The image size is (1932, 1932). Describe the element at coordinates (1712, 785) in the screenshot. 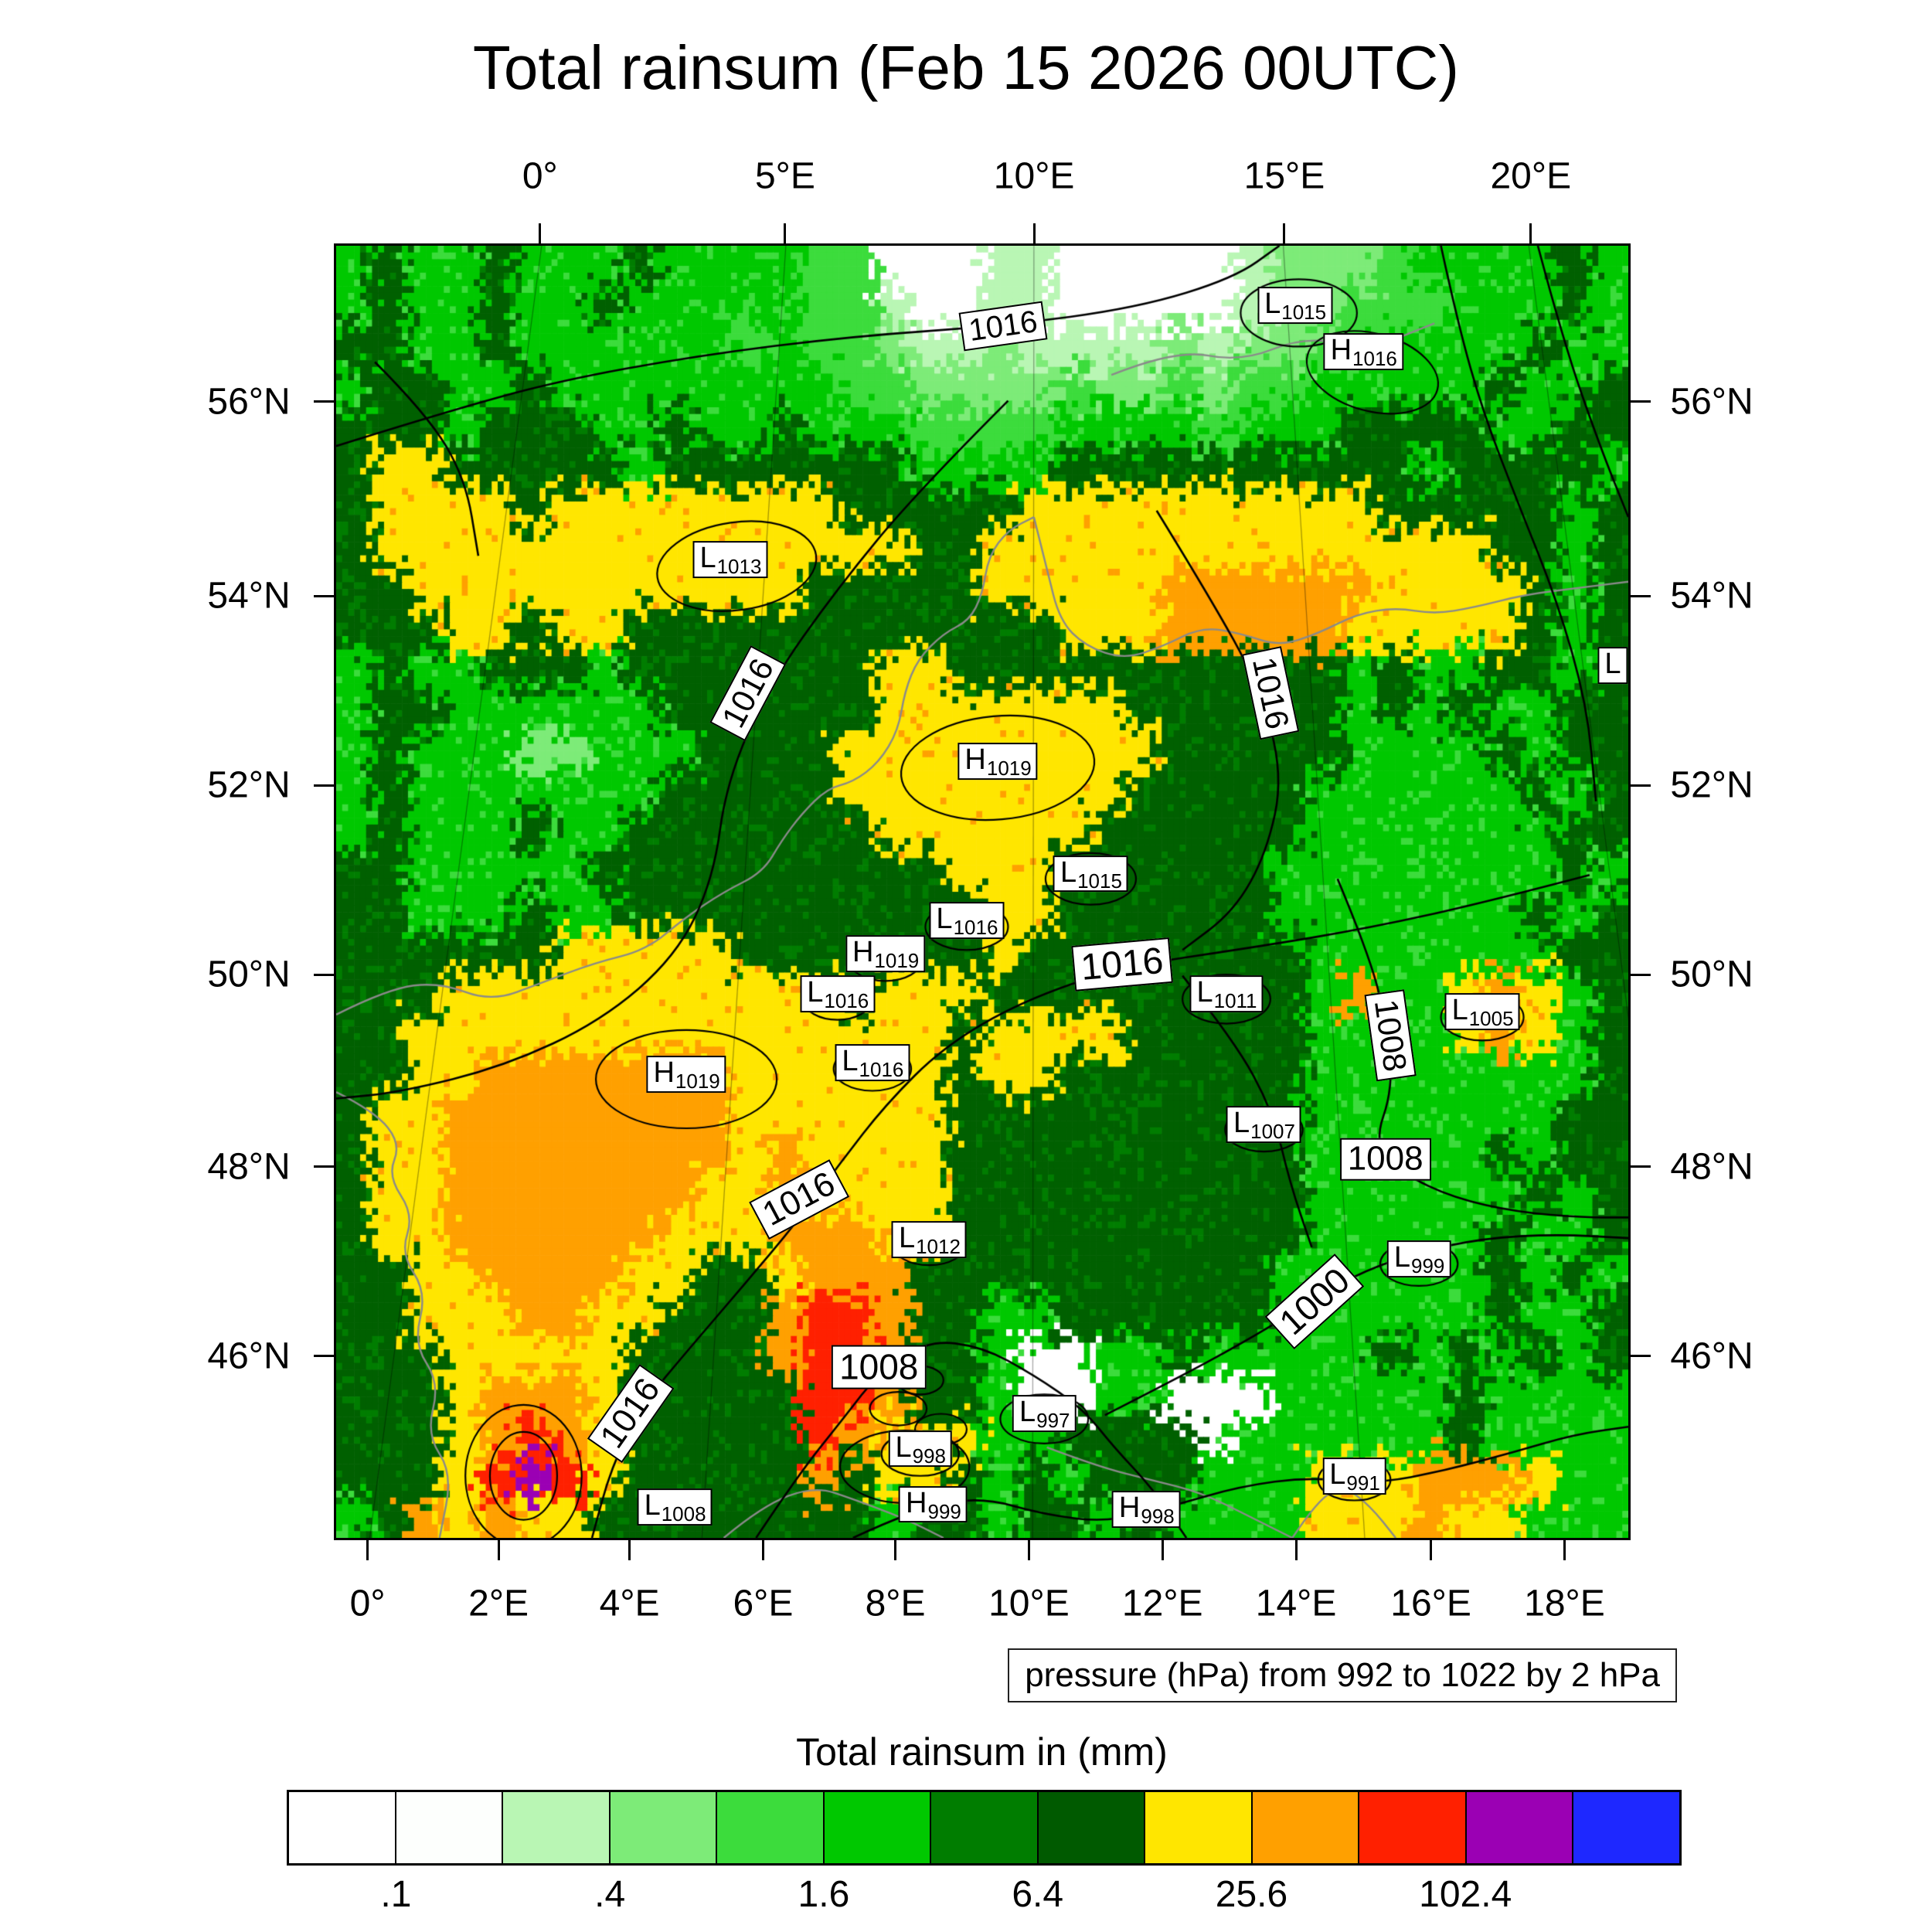

I see `lat-tick-label-right: 52°N` at that location.